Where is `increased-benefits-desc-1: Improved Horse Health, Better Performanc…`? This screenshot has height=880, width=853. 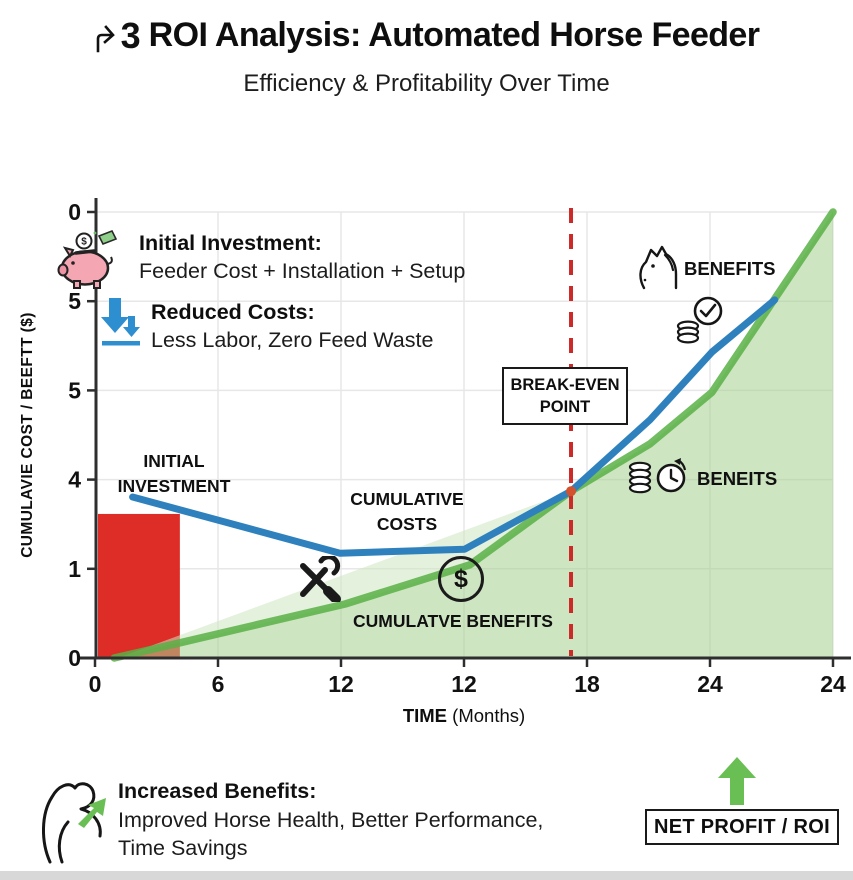
increased-benefits-desc-1: Improved Horse Health, Better Performanc… is located at coordinates (331, 820).